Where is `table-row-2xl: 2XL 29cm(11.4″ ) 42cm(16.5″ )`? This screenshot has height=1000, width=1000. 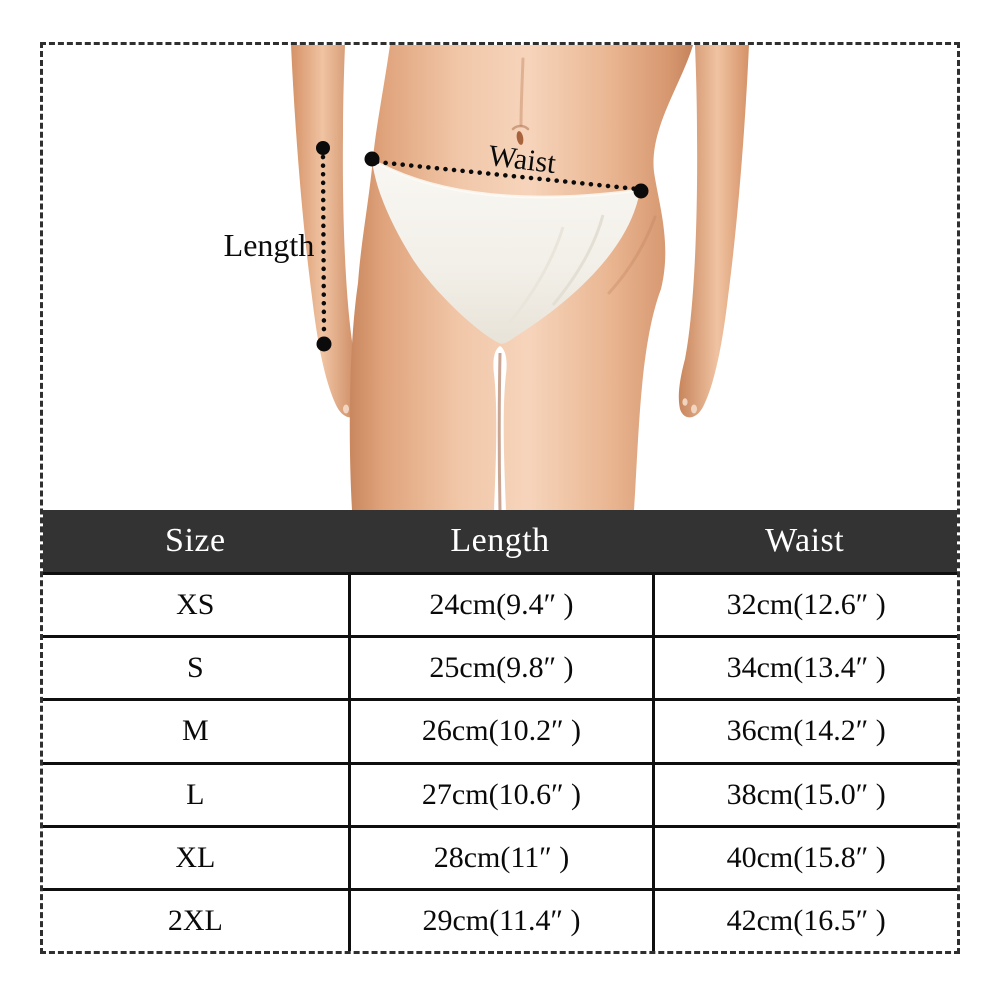 table-row-2xl: 2XL 29cm(11.4″ ) 42cm(16.5″ ) is located at coordinates (500, 919).